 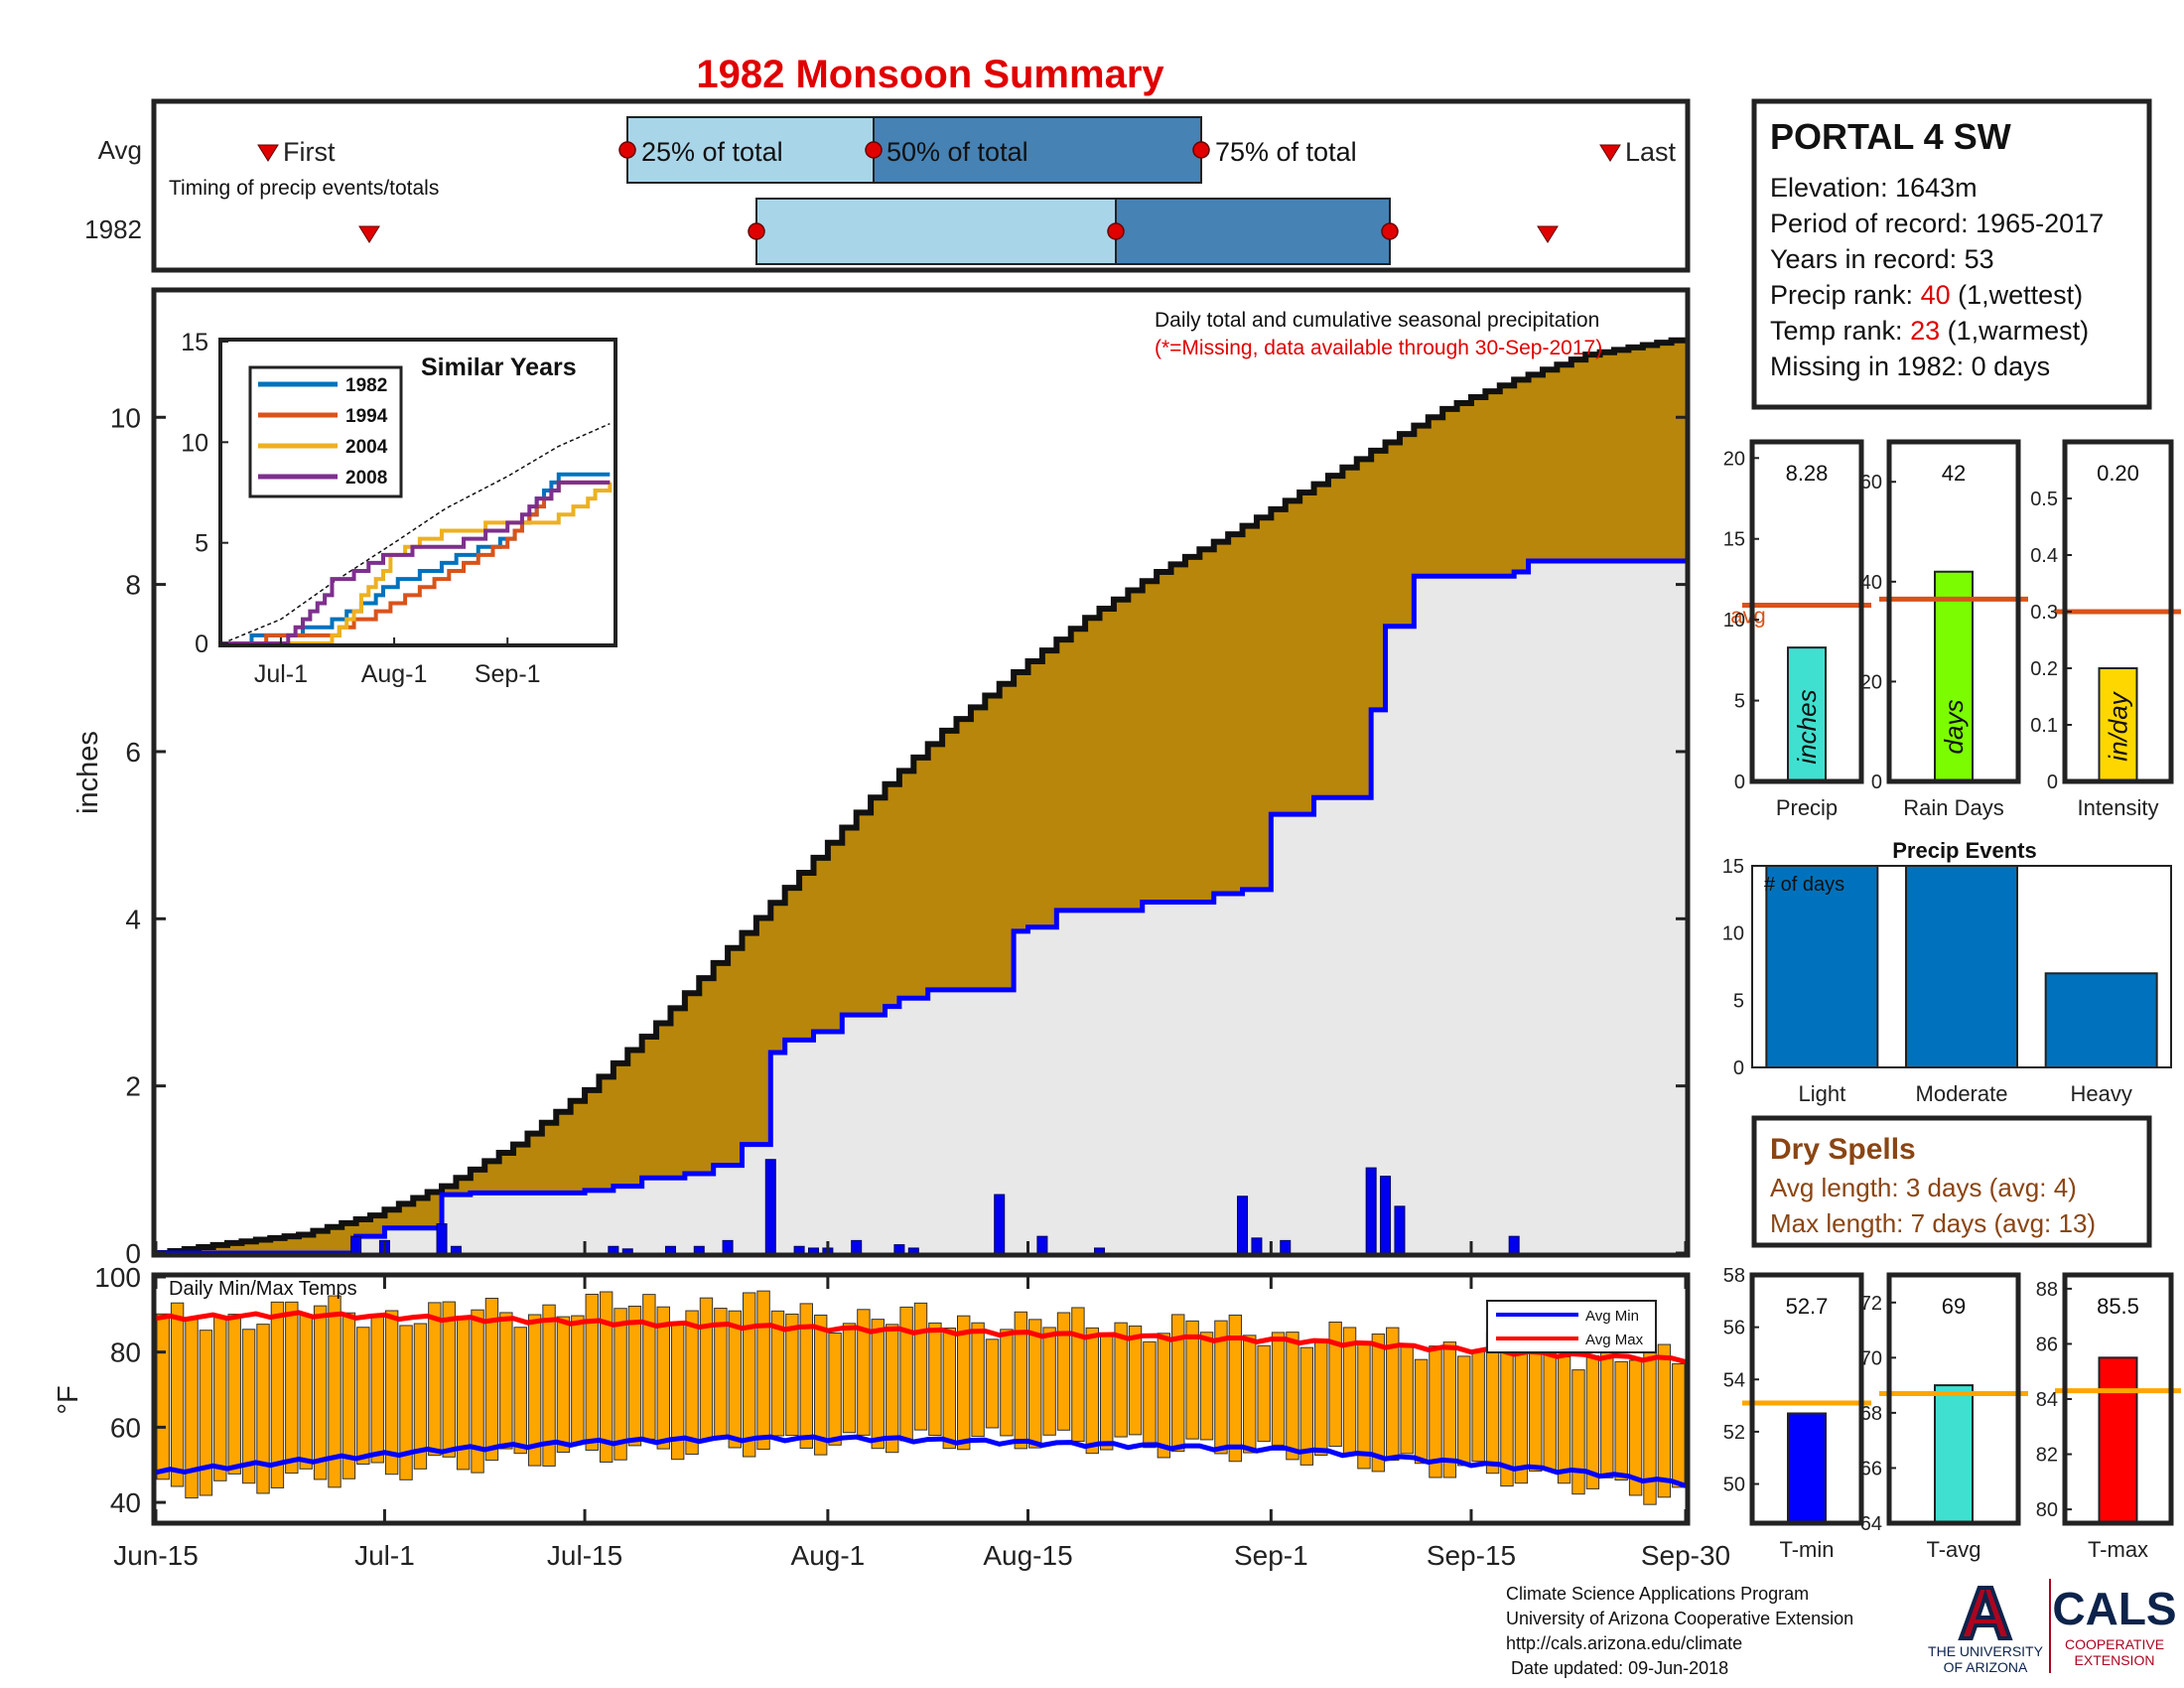 What do you see at coordinates (584, 1555) in the screenshot?
I see `x-tick-label: Jul-15` at bounding box center [584, 1555].